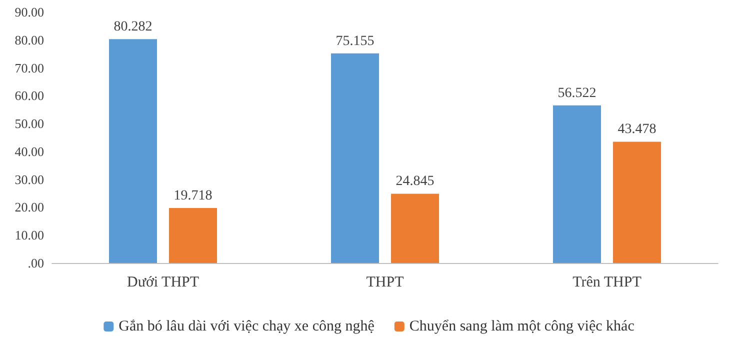 The width and height of the screenshot is (738, 345). I want to click on y-tick-label: 80.00, so click(29, 40).